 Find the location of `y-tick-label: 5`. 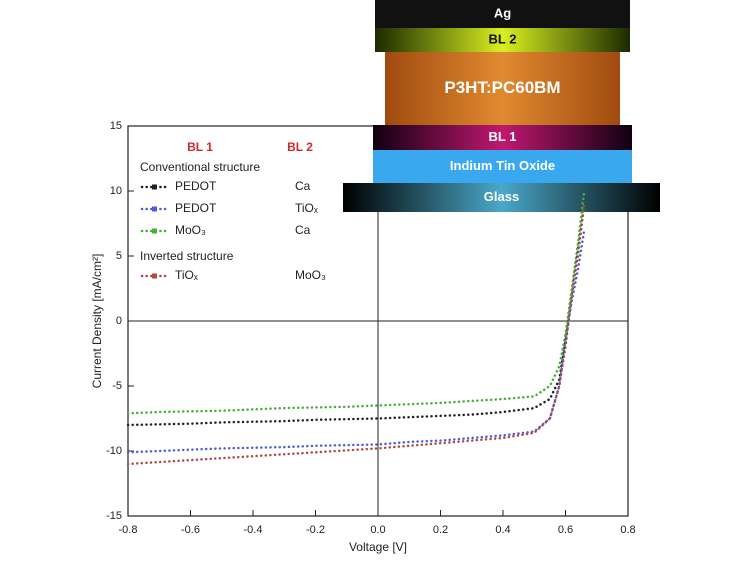

y-tick-label: 5 is located at coordinates (119, 256).